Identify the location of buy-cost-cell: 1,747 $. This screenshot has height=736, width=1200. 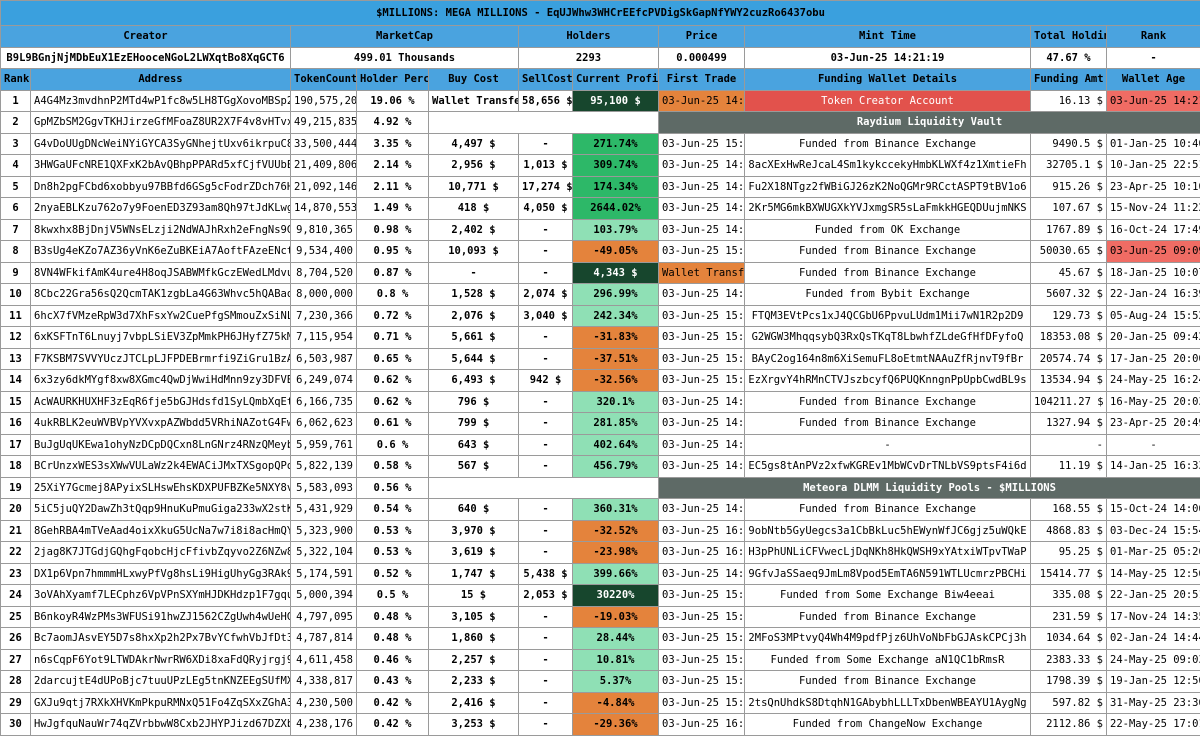
(474, 574).